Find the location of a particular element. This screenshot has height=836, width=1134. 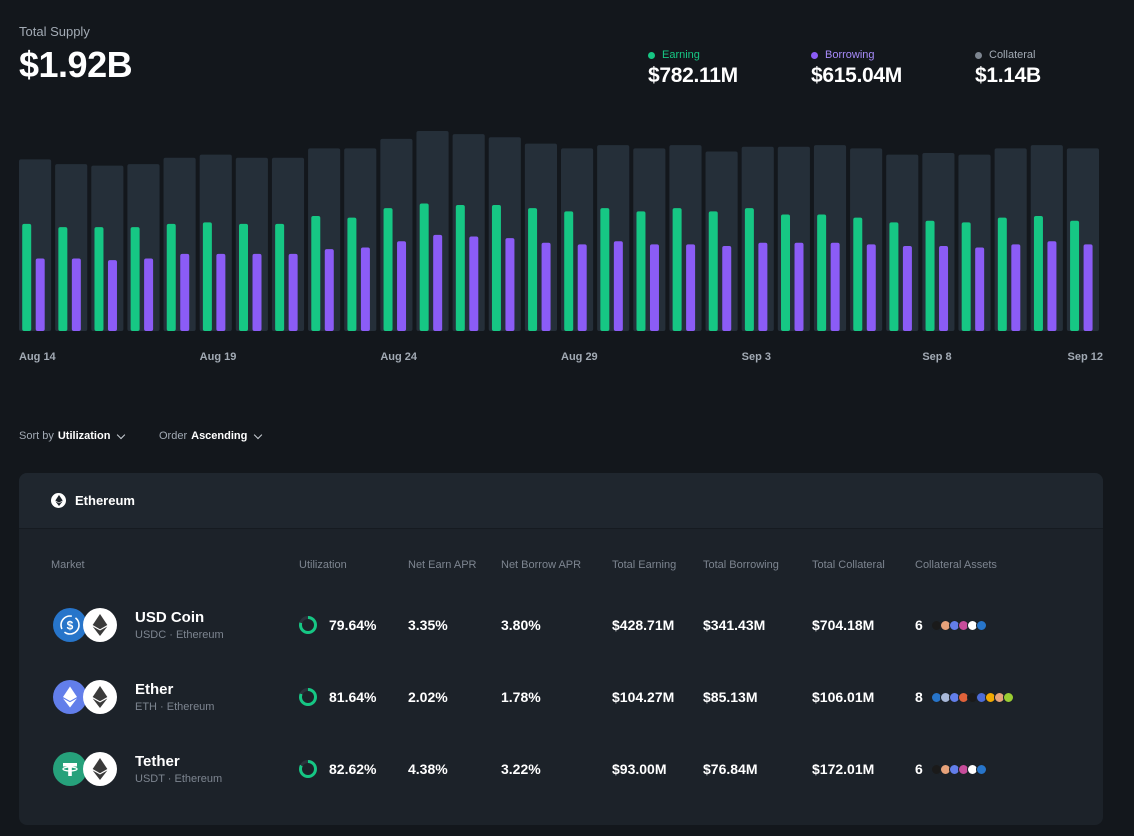

total-borrowing: $341.43M is located at coordinates (734, 625).